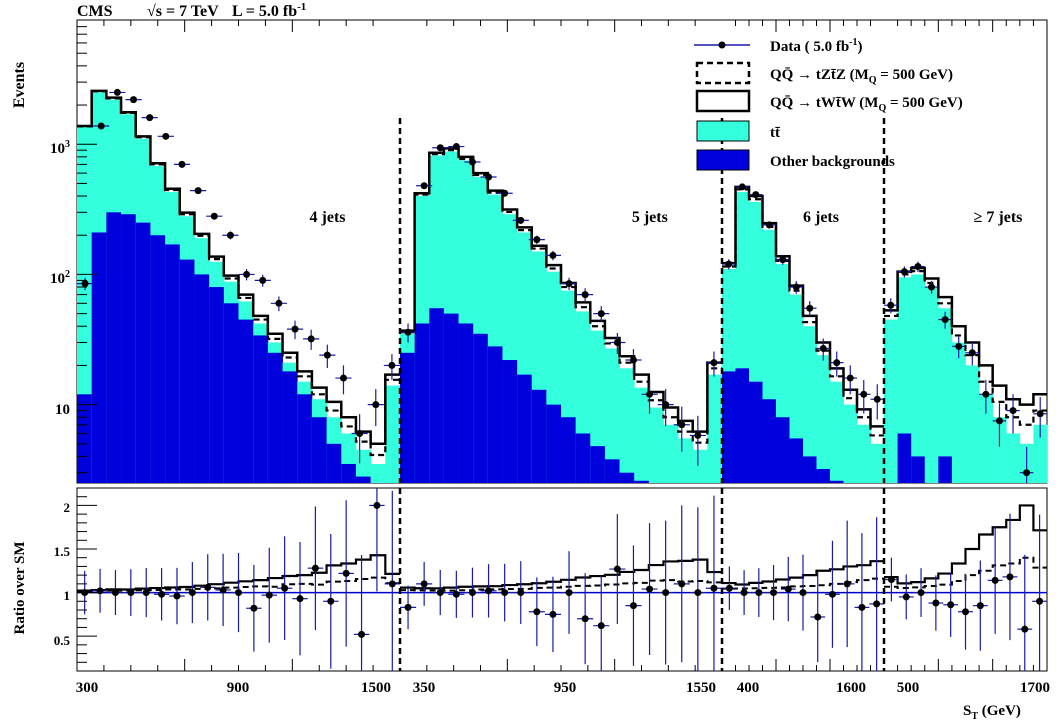 The image size is (1061, 727). What do you see at coordinates (561, 296) in the screenshot?
I see `tztz-signal-line` at bounding box center [561, 296].